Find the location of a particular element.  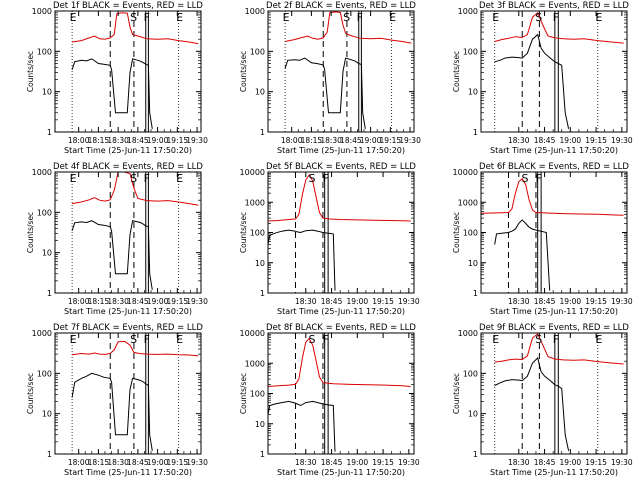

x-tick-label: 18:15 is located at coordinates (99, 140).